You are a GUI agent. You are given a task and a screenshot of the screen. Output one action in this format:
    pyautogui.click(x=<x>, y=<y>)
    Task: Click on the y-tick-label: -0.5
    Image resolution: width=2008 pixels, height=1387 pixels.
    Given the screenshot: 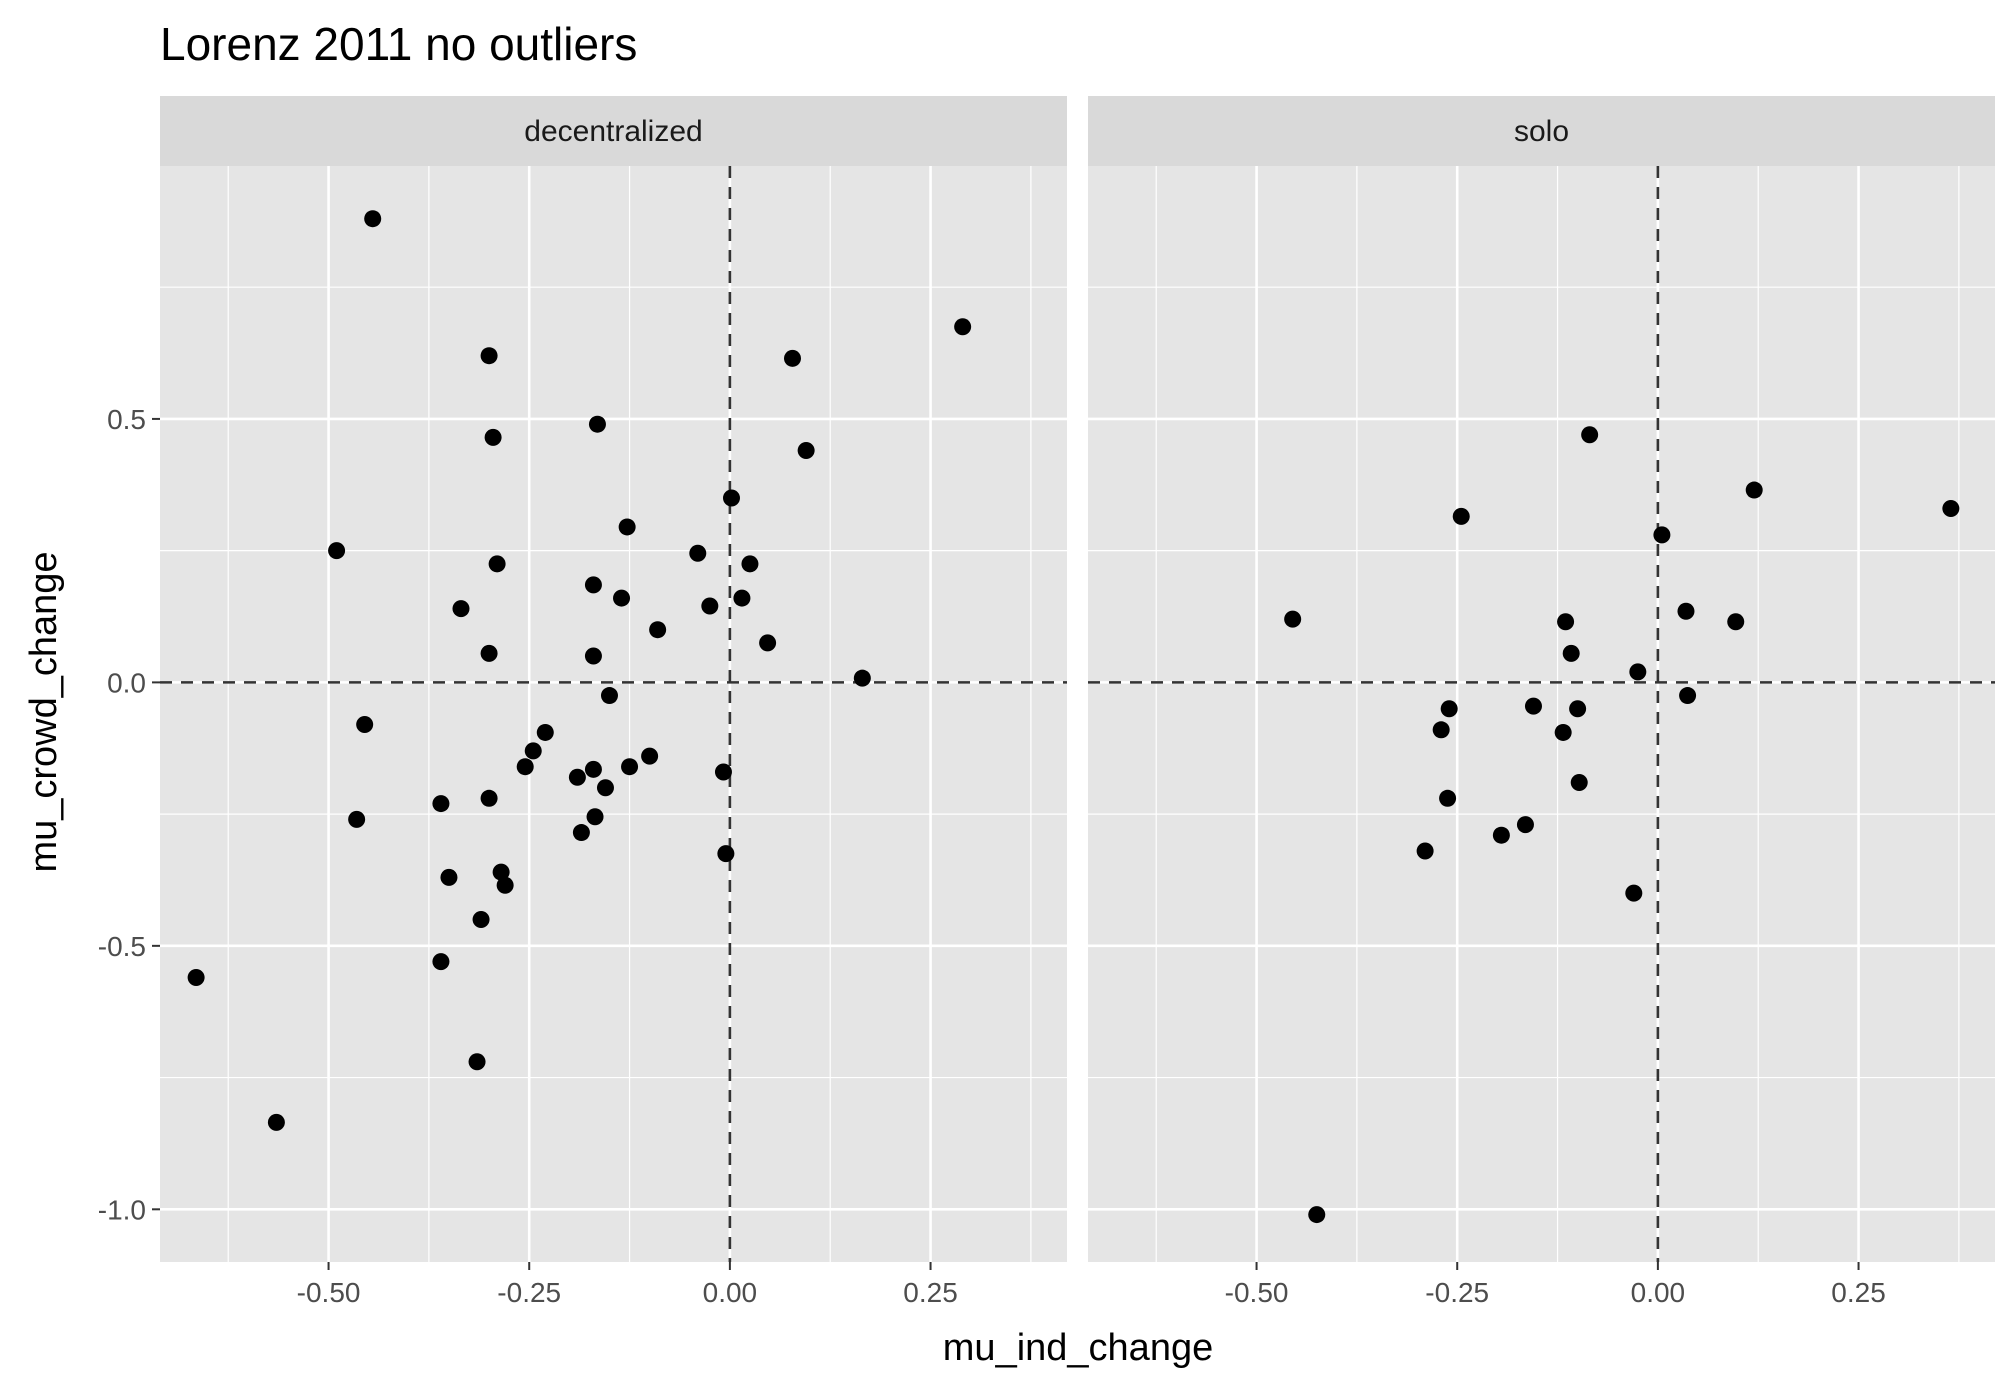 What is the action you would take?
    pyautogui.click(x=122, y=946)
    